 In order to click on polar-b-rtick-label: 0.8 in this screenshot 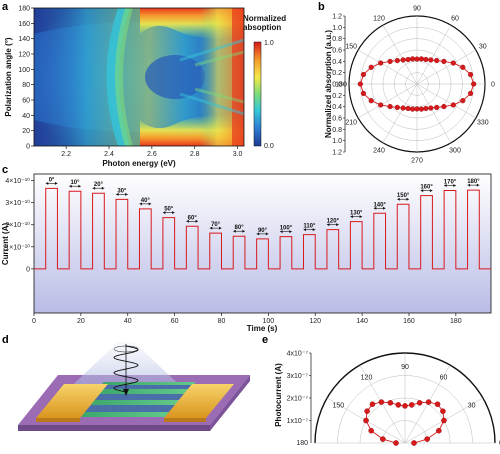, I will do `click(337, 39)`.